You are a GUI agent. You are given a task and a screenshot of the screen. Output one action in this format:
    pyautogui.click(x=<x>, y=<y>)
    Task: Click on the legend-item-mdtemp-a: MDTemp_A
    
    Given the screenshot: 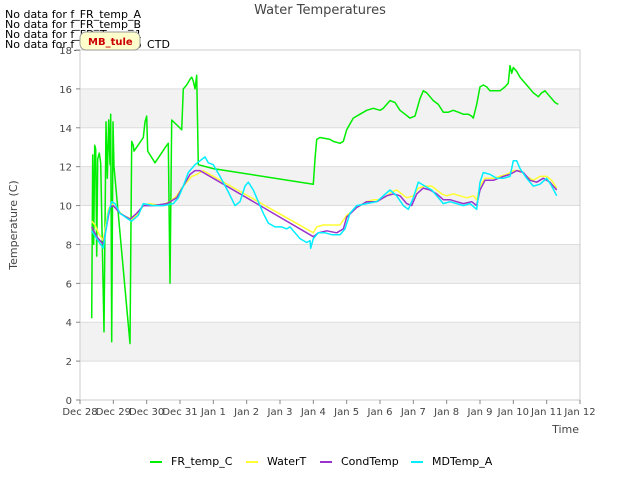 What is the action you would take?
    pyautogui.click(x=452, y=461)
    